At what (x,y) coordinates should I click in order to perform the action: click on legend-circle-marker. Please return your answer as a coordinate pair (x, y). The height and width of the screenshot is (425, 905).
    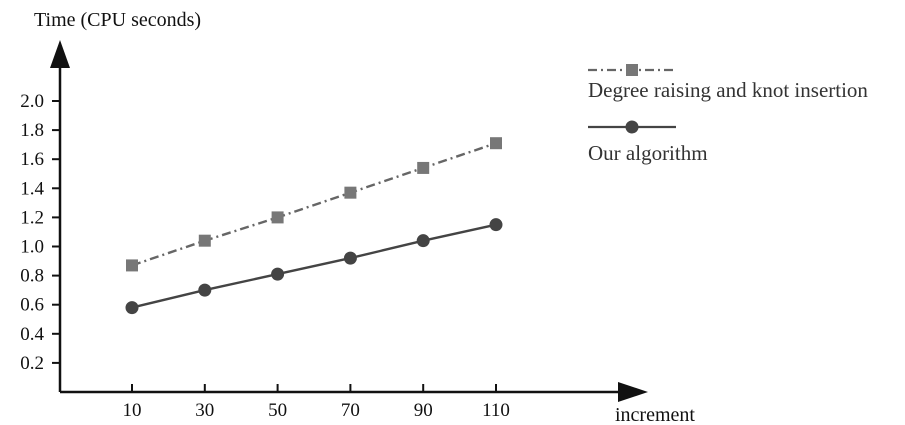
    Looking at the image, I should click on (632, 127).